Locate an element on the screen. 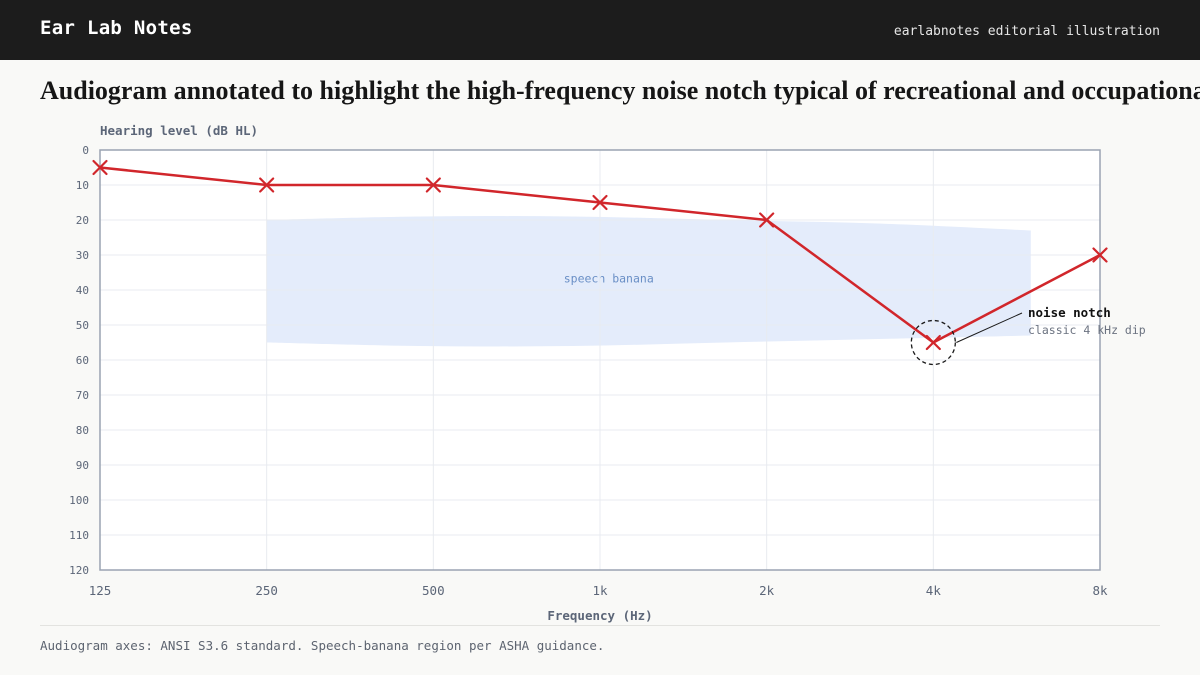 This screenshot has width=1200, height=675. x-tick-label: 125 is located at coordinates (100, 590).